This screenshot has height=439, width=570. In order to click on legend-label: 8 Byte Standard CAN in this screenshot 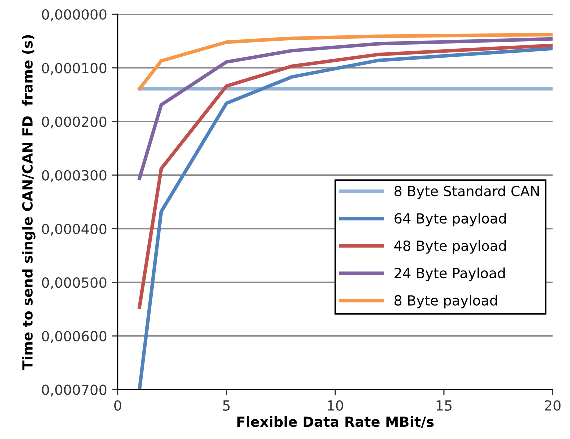, I will do `click(467, 193)`.